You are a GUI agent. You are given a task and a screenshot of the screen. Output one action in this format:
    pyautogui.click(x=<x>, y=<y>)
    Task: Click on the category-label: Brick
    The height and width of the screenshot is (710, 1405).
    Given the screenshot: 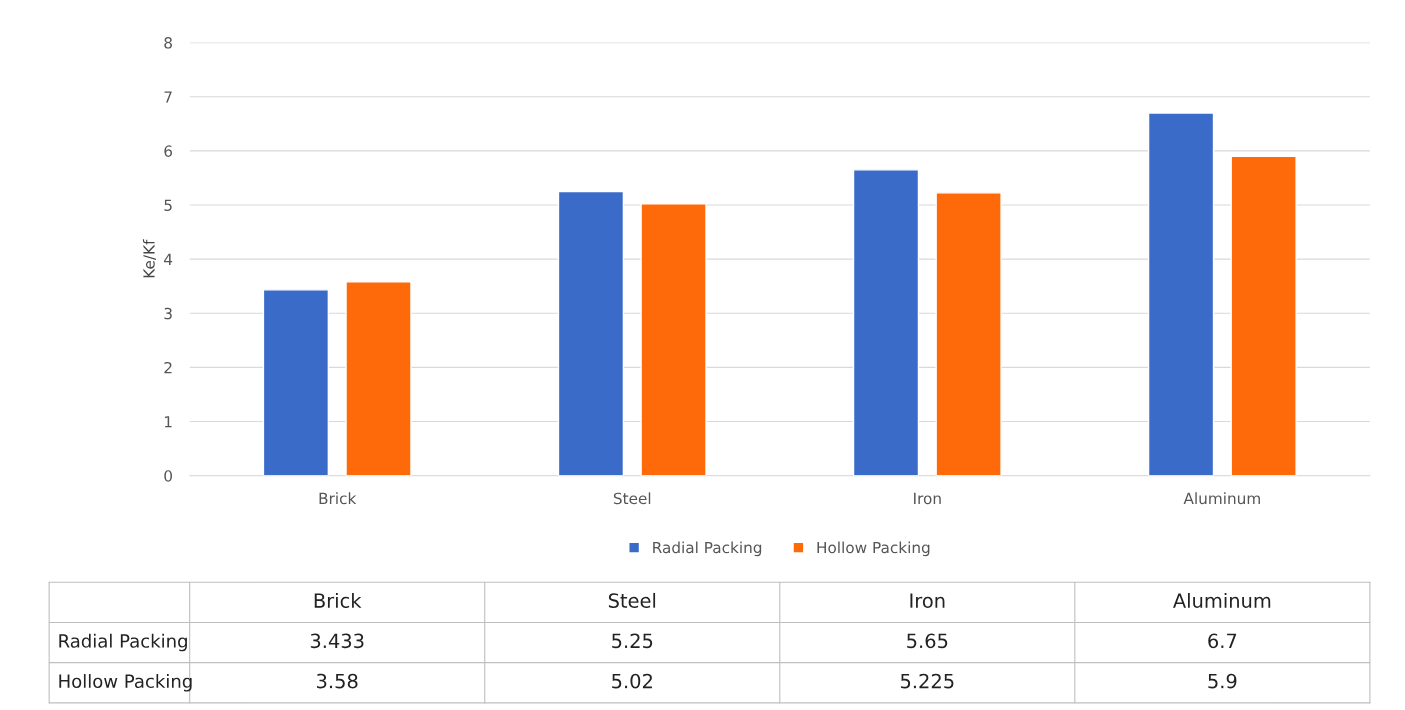 What is the action you would take?
    pyautogui.click(x=338, y=600)
    